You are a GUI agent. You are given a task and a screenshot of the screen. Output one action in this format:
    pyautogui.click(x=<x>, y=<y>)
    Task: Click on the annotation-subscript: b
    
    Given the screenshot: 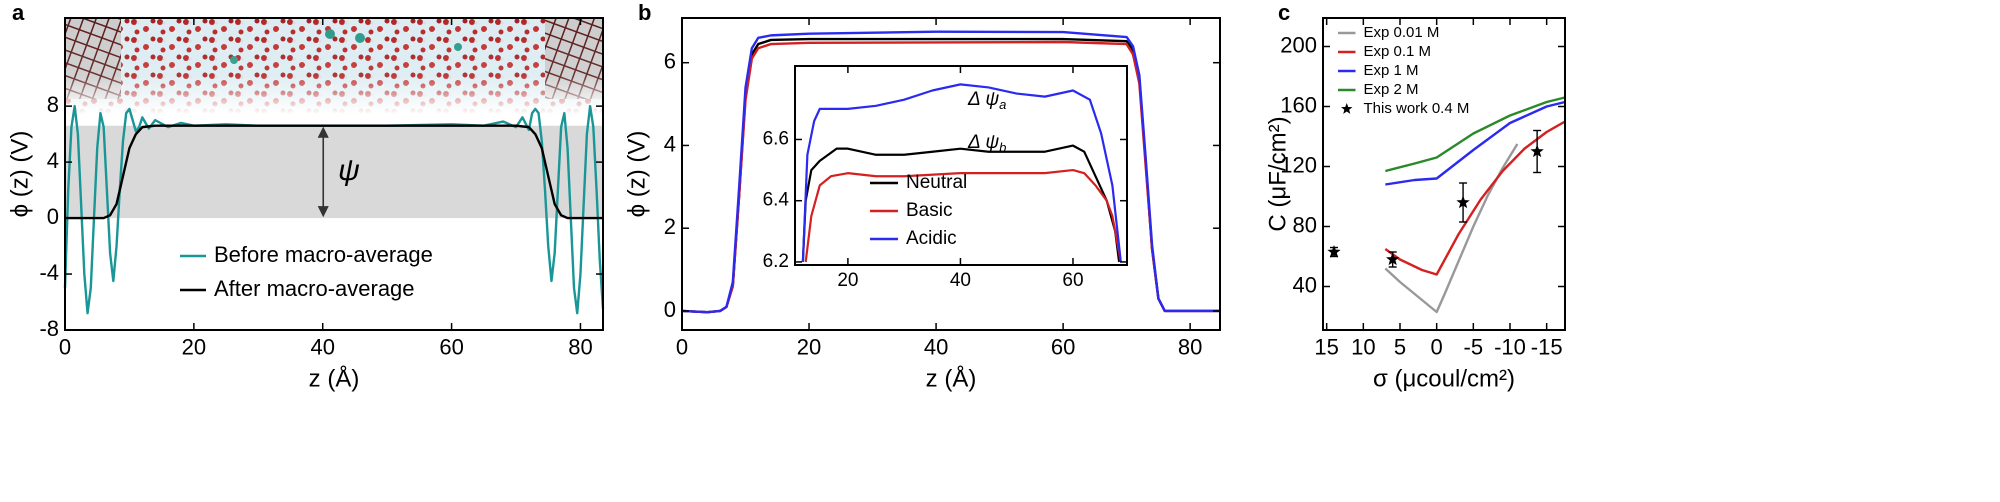 What is the action you would take?
    pyautogui.click(x=1002, y=147)
    